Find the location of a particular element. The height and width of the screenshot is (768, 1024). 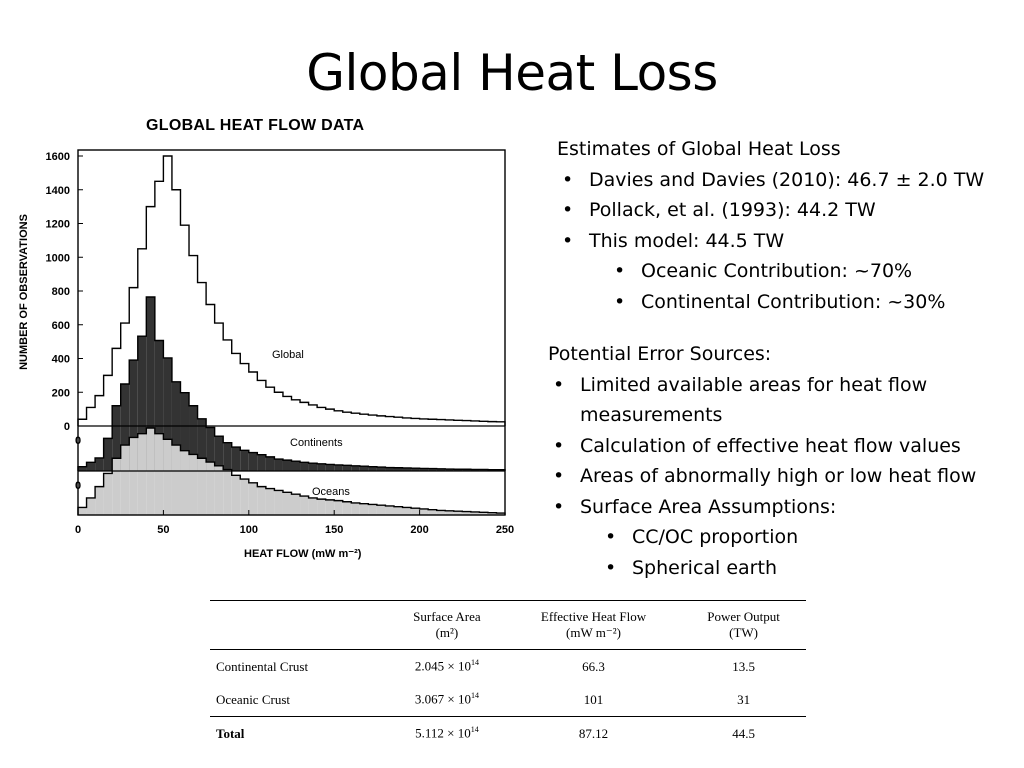

x-axis-label: HEAT FLOW (mW m⁻²) is located at coordinates (303, 554).